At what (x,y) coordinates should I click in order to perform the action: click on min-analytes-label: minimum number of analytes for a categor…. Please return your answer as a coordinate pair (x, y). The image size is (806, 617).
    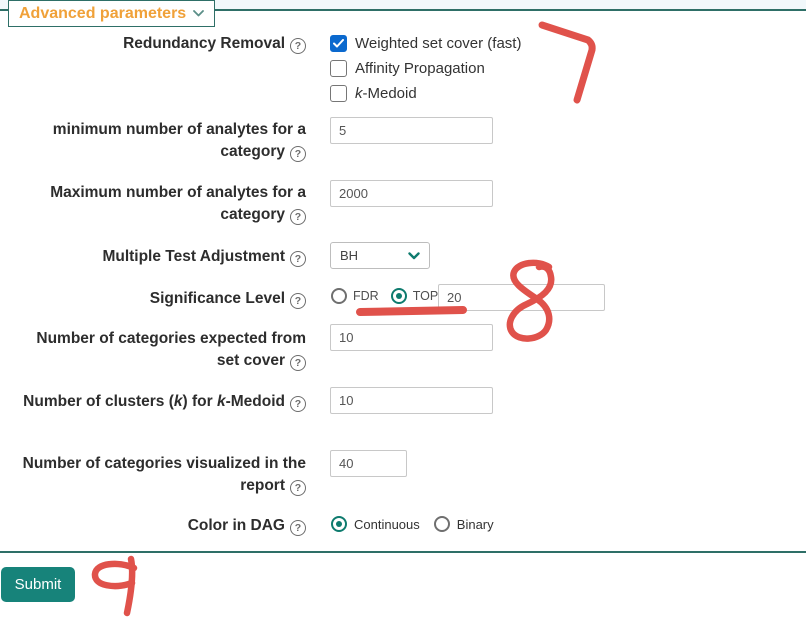
    Looking at the image, I should click on (179, 141).